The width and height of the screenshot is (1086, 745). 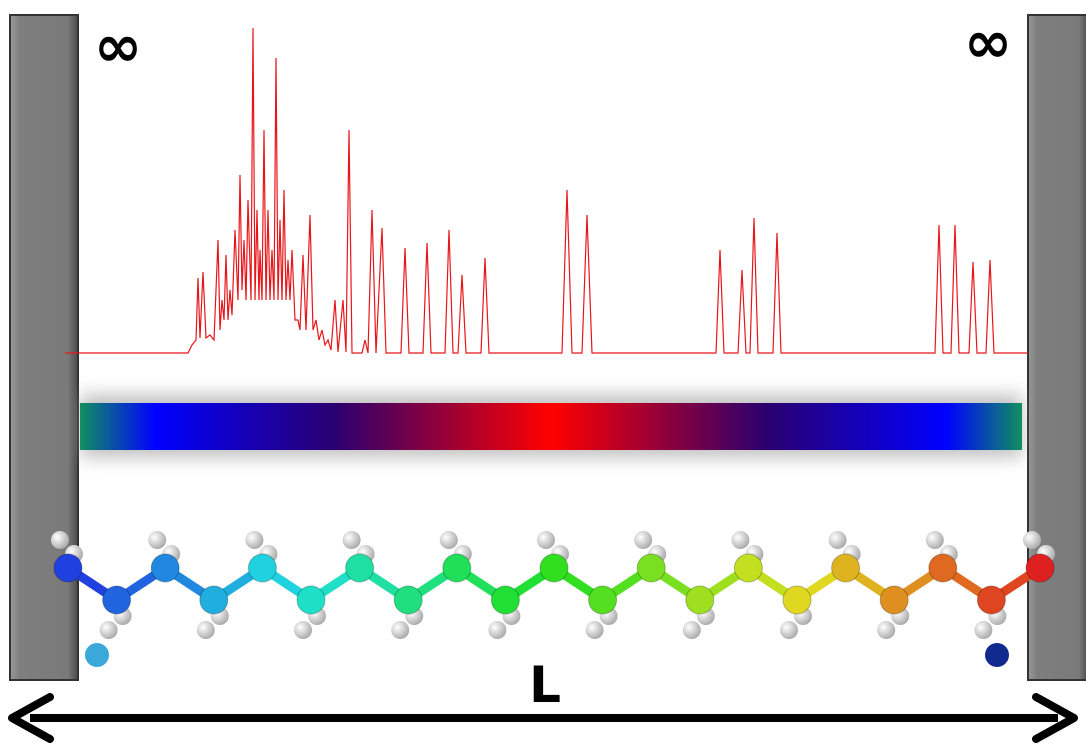 I want to click on length-label: L, so click(x=545, y=685).